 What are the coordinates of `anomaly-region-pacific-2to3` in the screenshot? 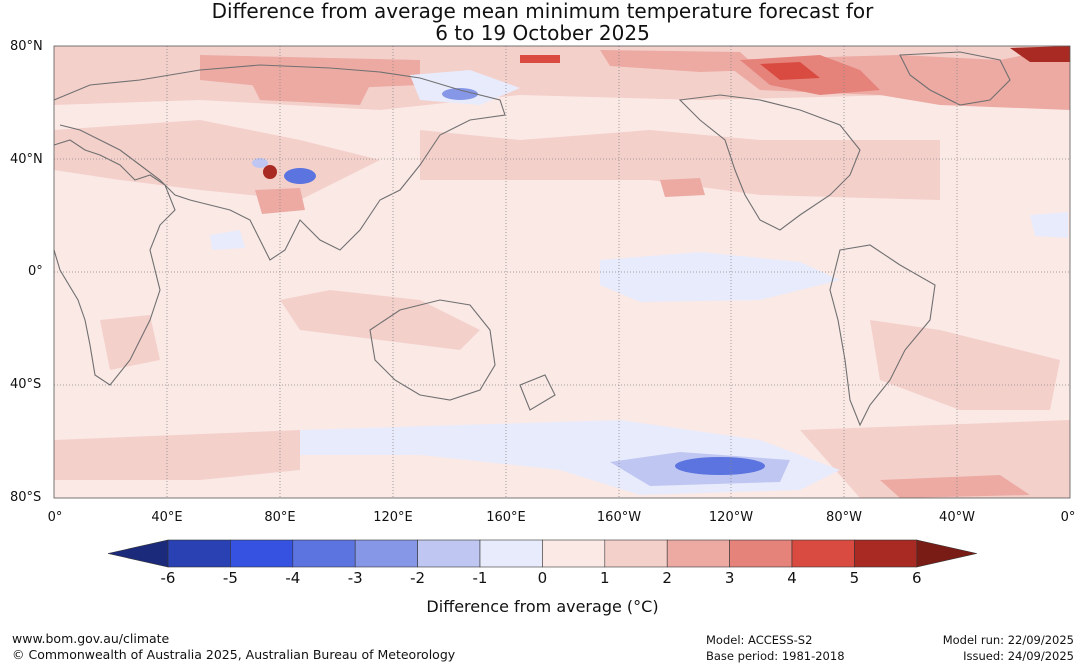 It's located at (682, 187).